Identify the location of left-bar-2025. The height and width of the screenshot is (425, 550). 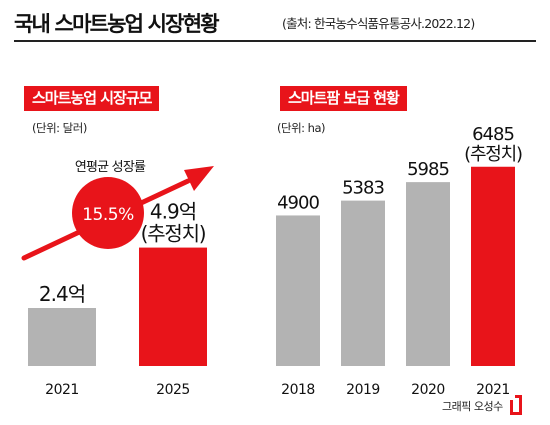
(173, 306).